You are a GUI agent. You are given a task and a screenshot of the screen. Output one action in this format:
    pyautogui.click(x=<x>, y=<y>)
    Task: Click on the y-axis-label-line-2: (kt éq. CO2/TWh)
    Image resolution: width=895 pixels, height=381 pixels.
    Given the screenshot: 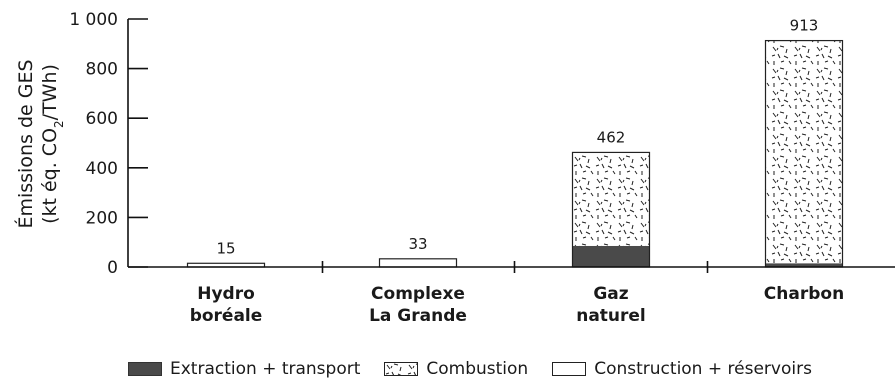 What is the action you would take?
    pyautogui.click(x=52, y=144)
    